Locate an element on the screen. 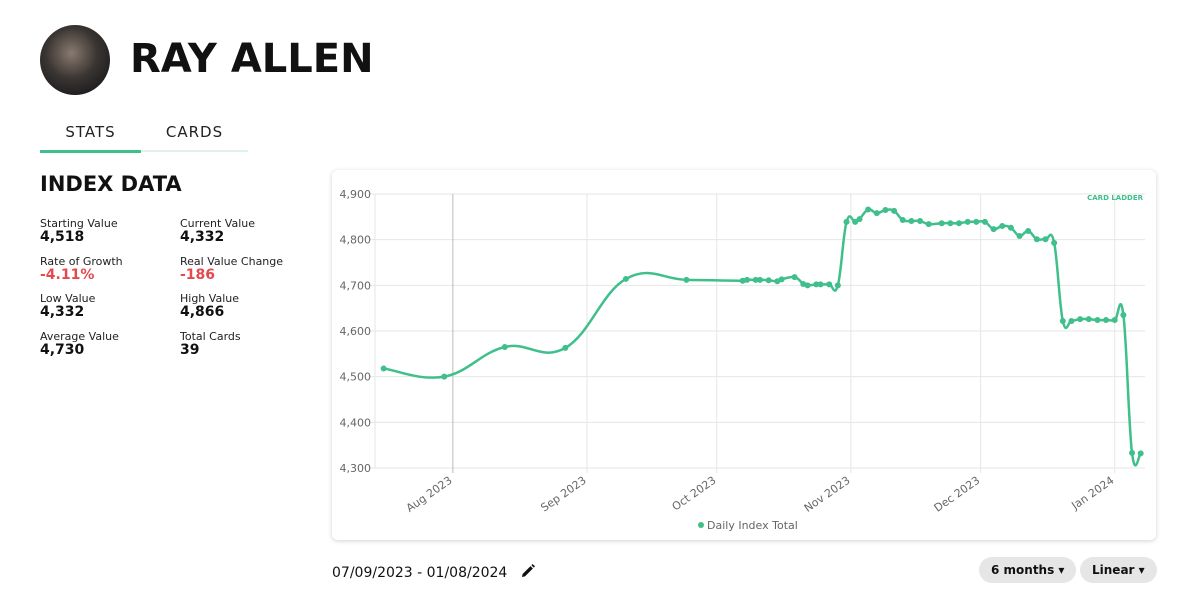  stat-value: 4,518 is located at coordinates (62, 237).